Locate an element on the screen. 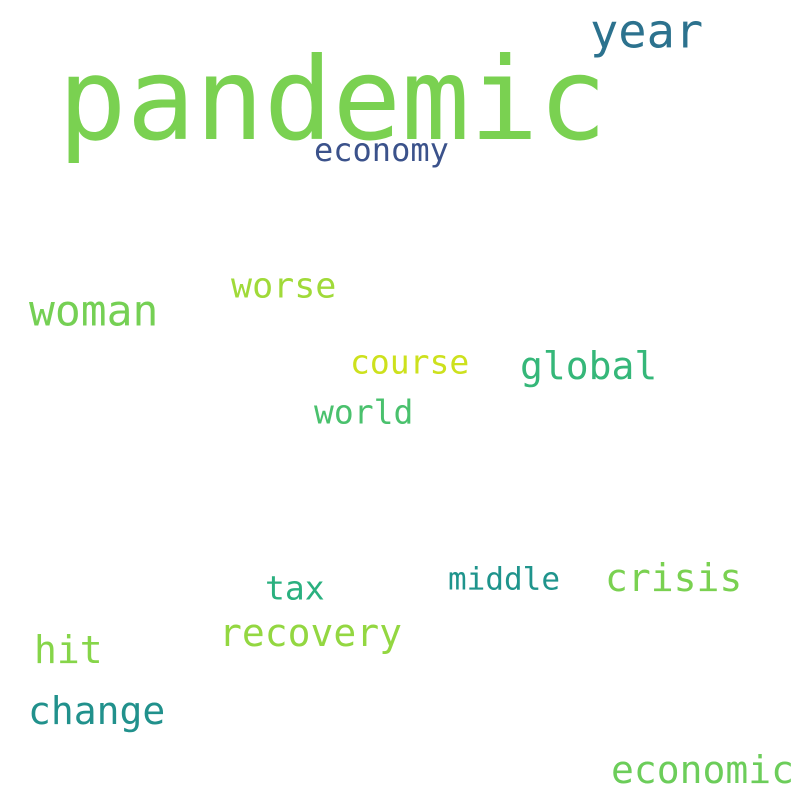 The image size is (800, 800). word-change: change is located at coordinates (97, 711).